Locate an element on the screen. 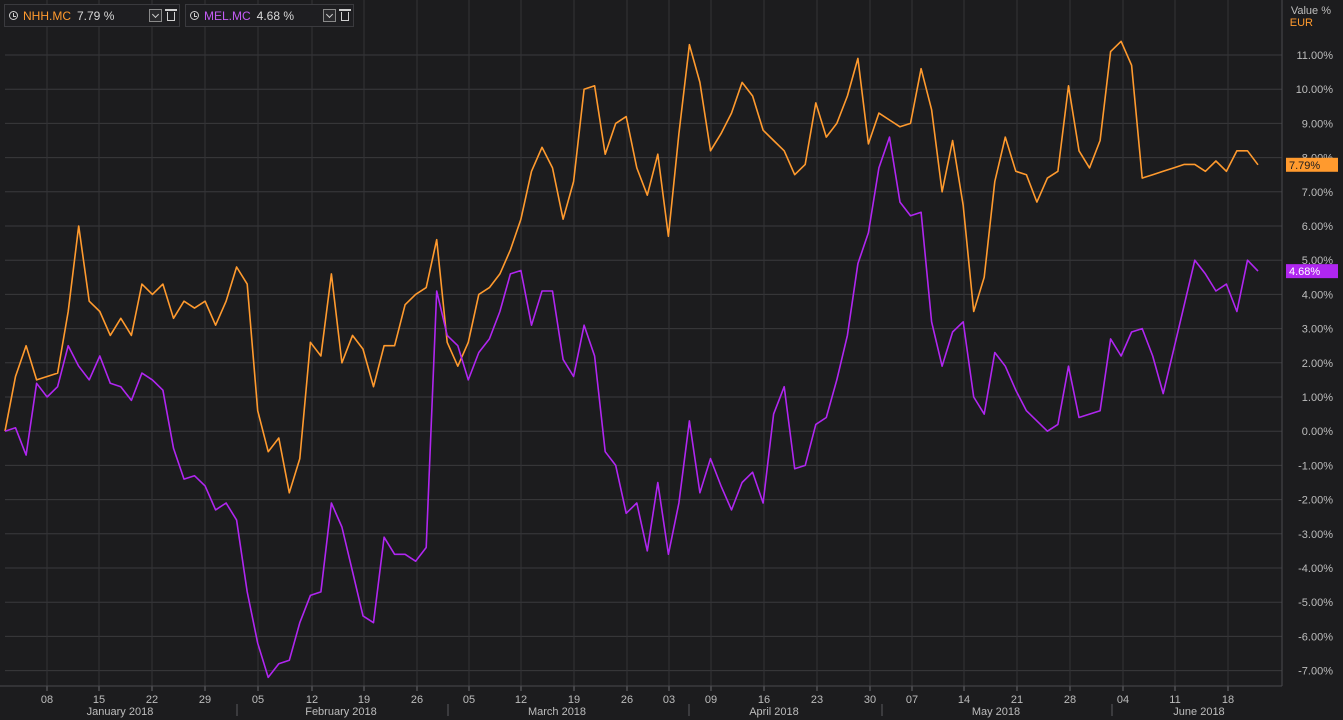 The width and height of the screenshot is (1343, 720). month-label: March 2018 is located at coordinates (557, 712).